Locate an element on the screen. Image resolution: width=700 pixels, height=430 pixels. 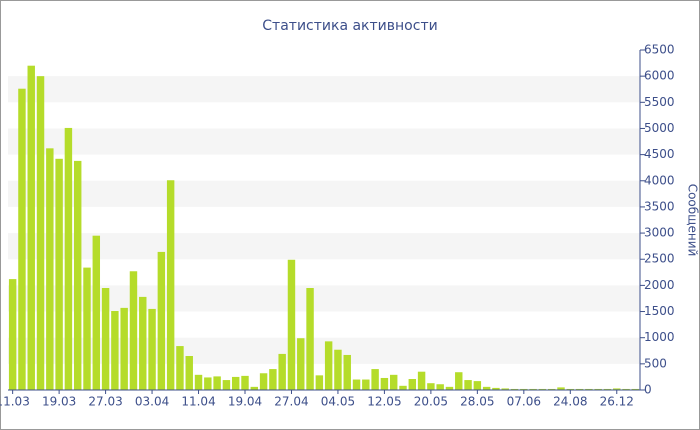
y-axis-label: Сообщений is located at coordinates (693, 220).